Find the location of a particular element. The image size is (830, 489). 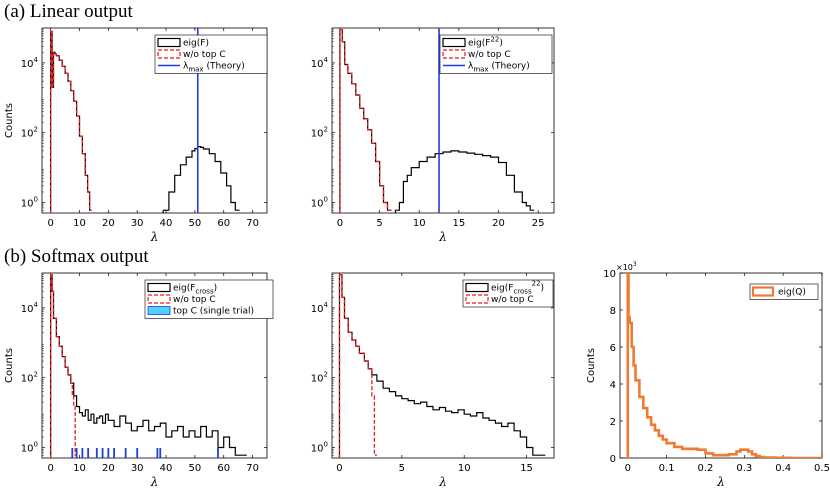

y-tick-label: 10 is located at coordinates (609, 274).